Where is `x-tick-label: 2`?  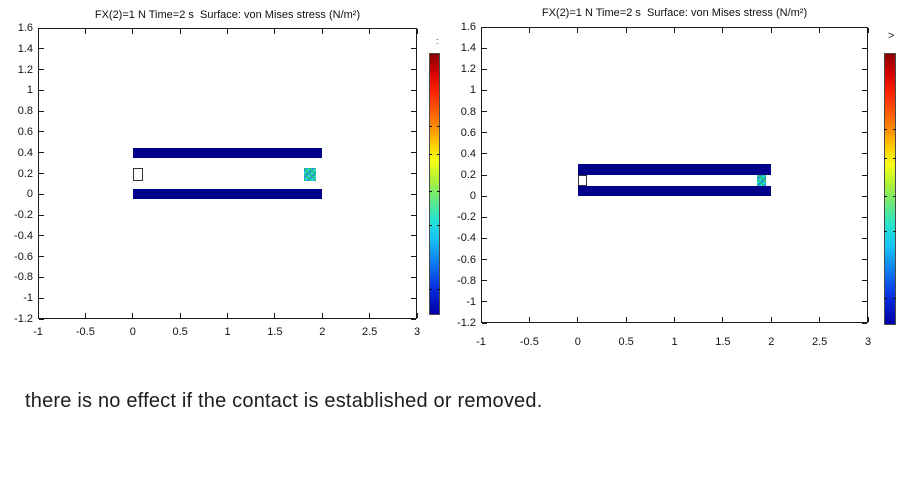
x-tick-label: 2 is located at coordinates (322, 332).